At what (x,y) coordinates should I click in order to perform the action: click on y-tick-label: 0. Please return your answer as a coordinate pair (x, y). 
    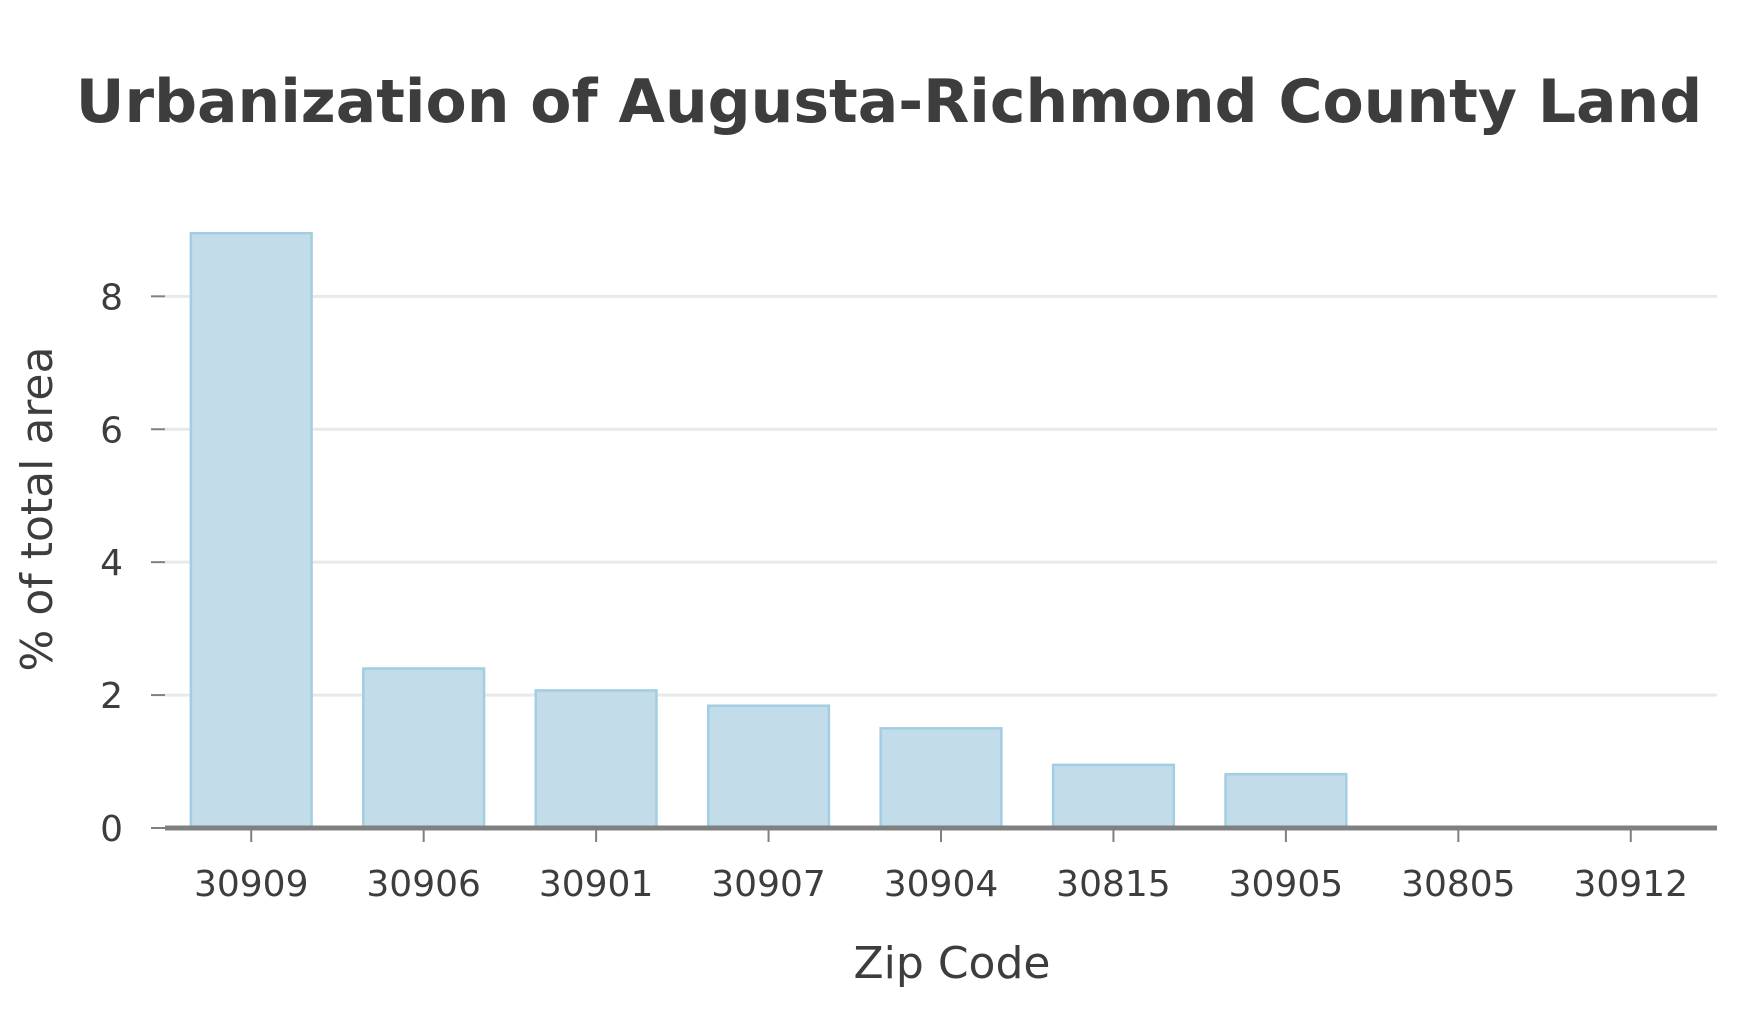
    Looking at the image, I should click on (111, 829).